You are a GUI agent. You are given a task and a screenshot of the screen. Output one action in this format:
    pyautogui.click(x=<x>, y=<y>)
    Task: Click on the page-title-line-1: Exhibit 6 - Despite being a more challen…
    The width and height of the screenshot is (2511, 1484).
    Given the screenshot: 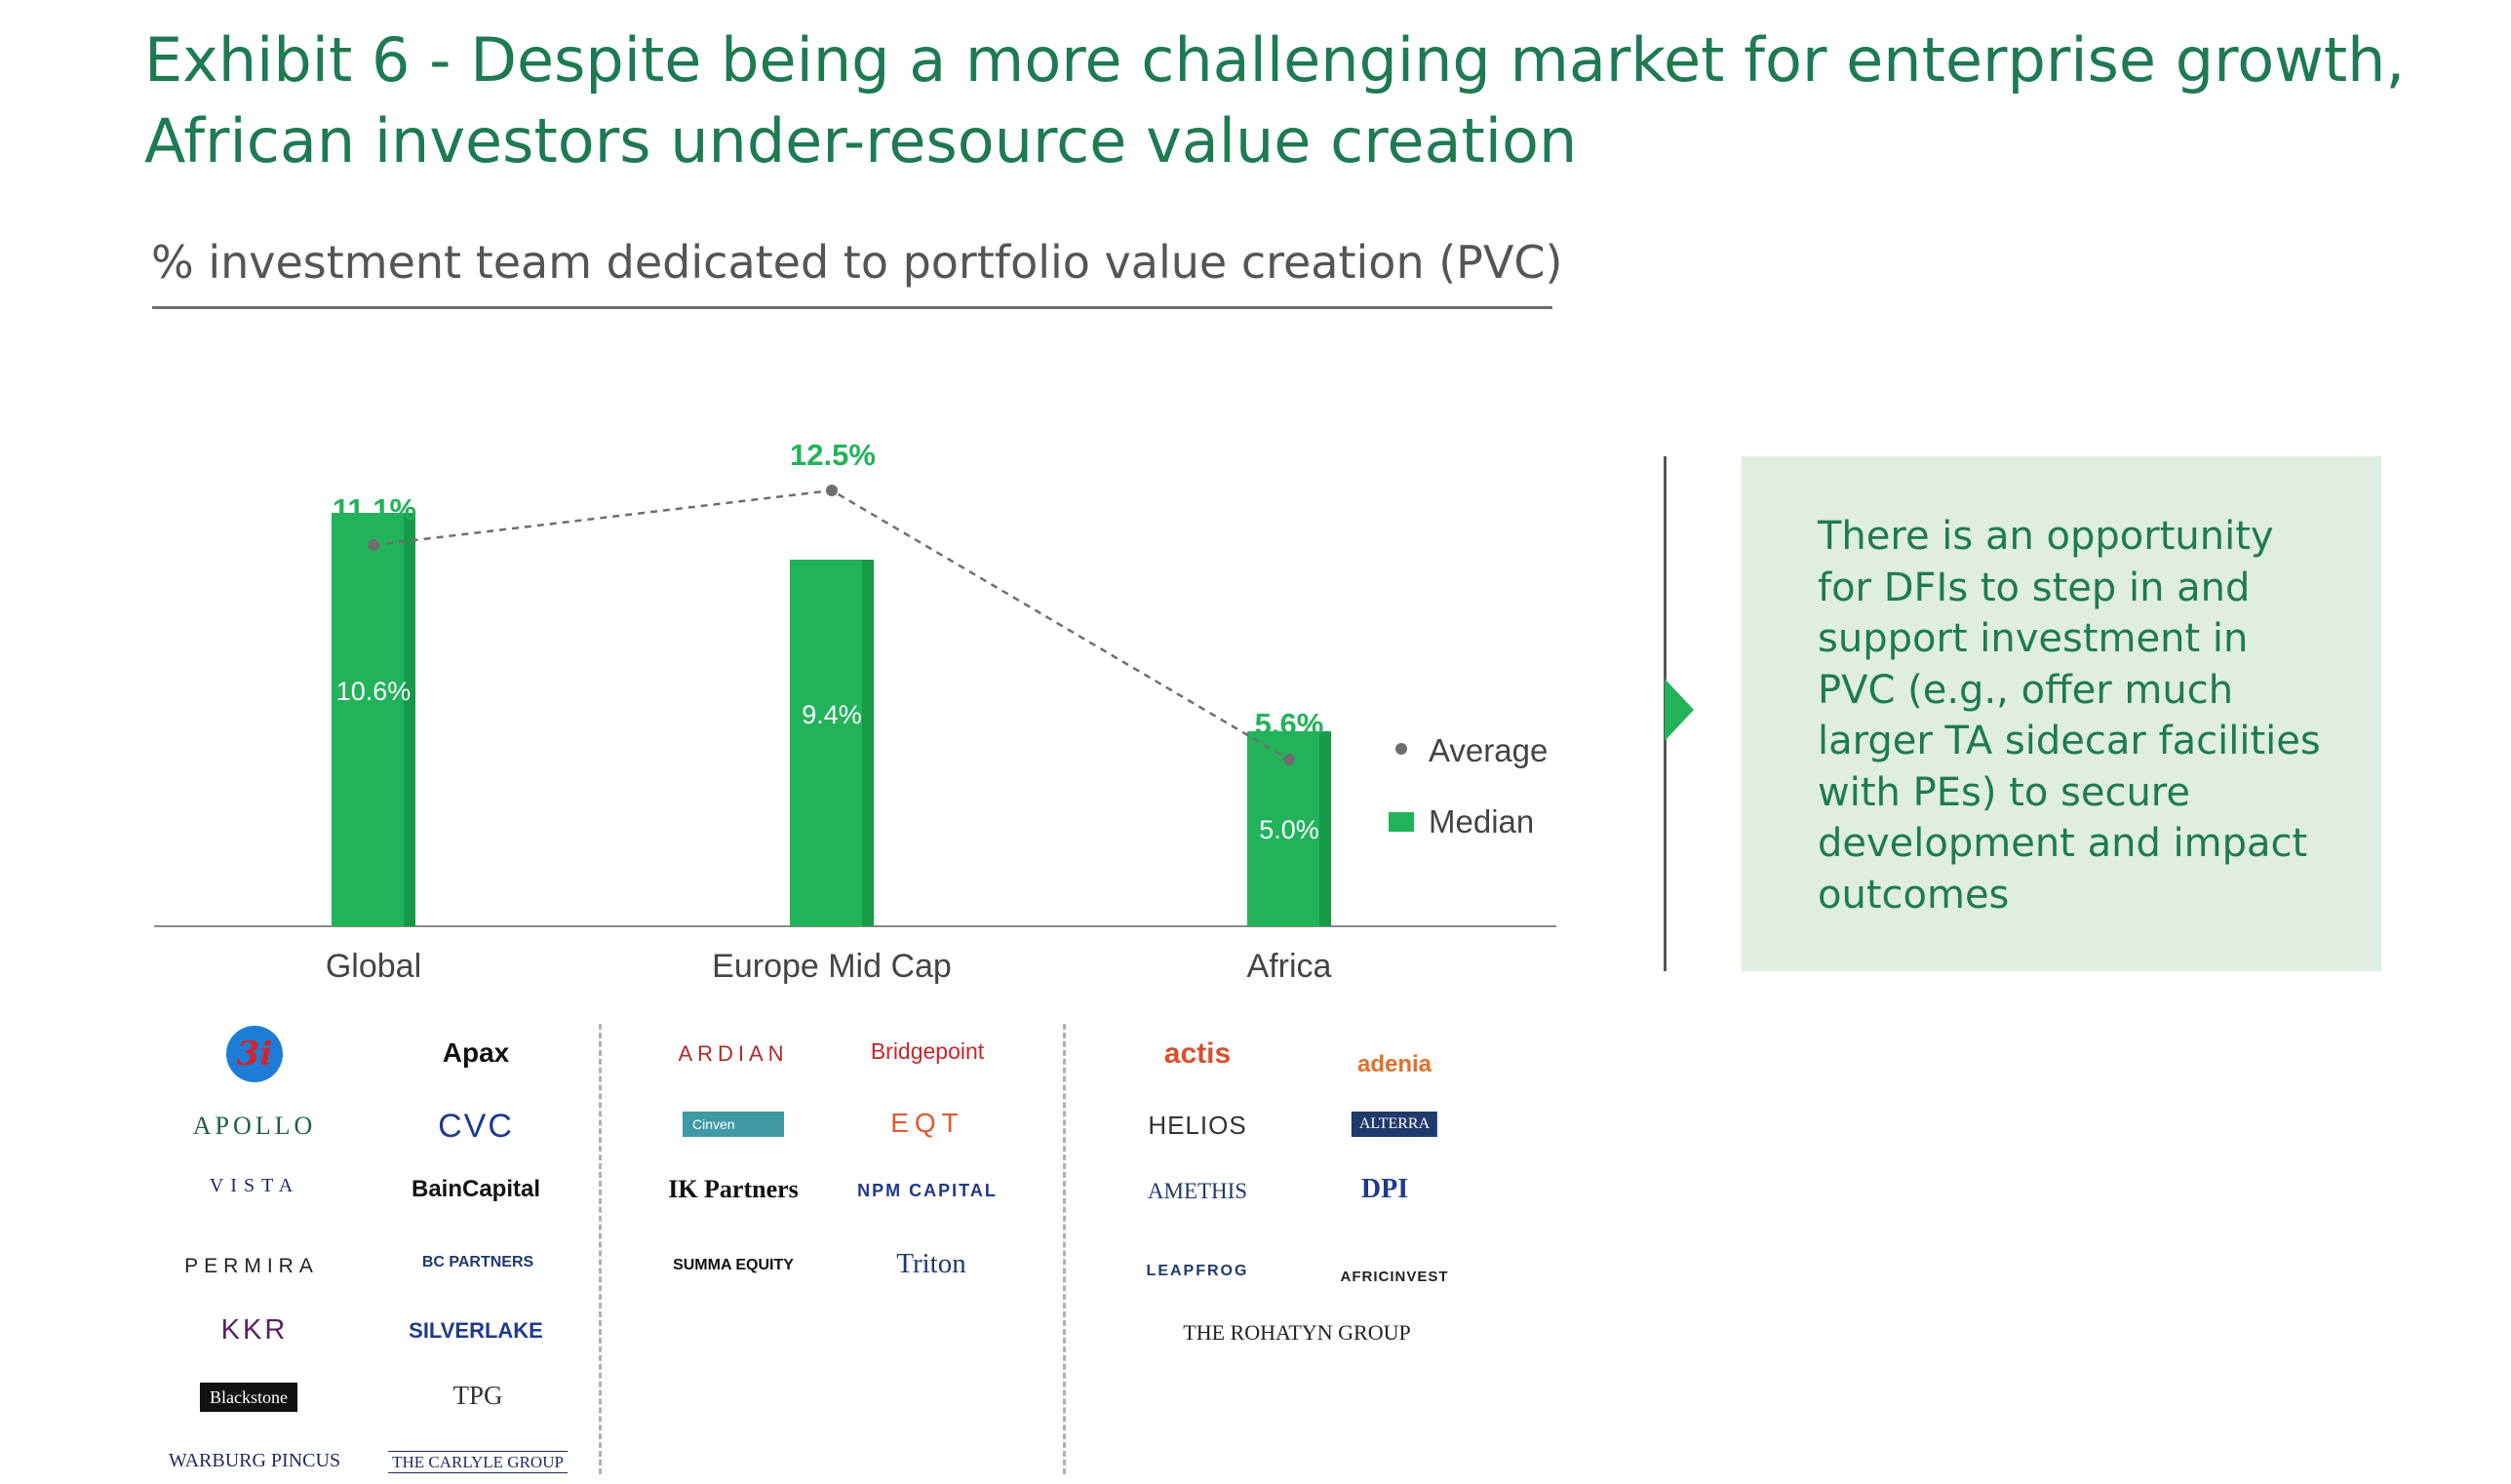 What is the action you would take?
    pyautogui.click(x=1275, y=60)
    